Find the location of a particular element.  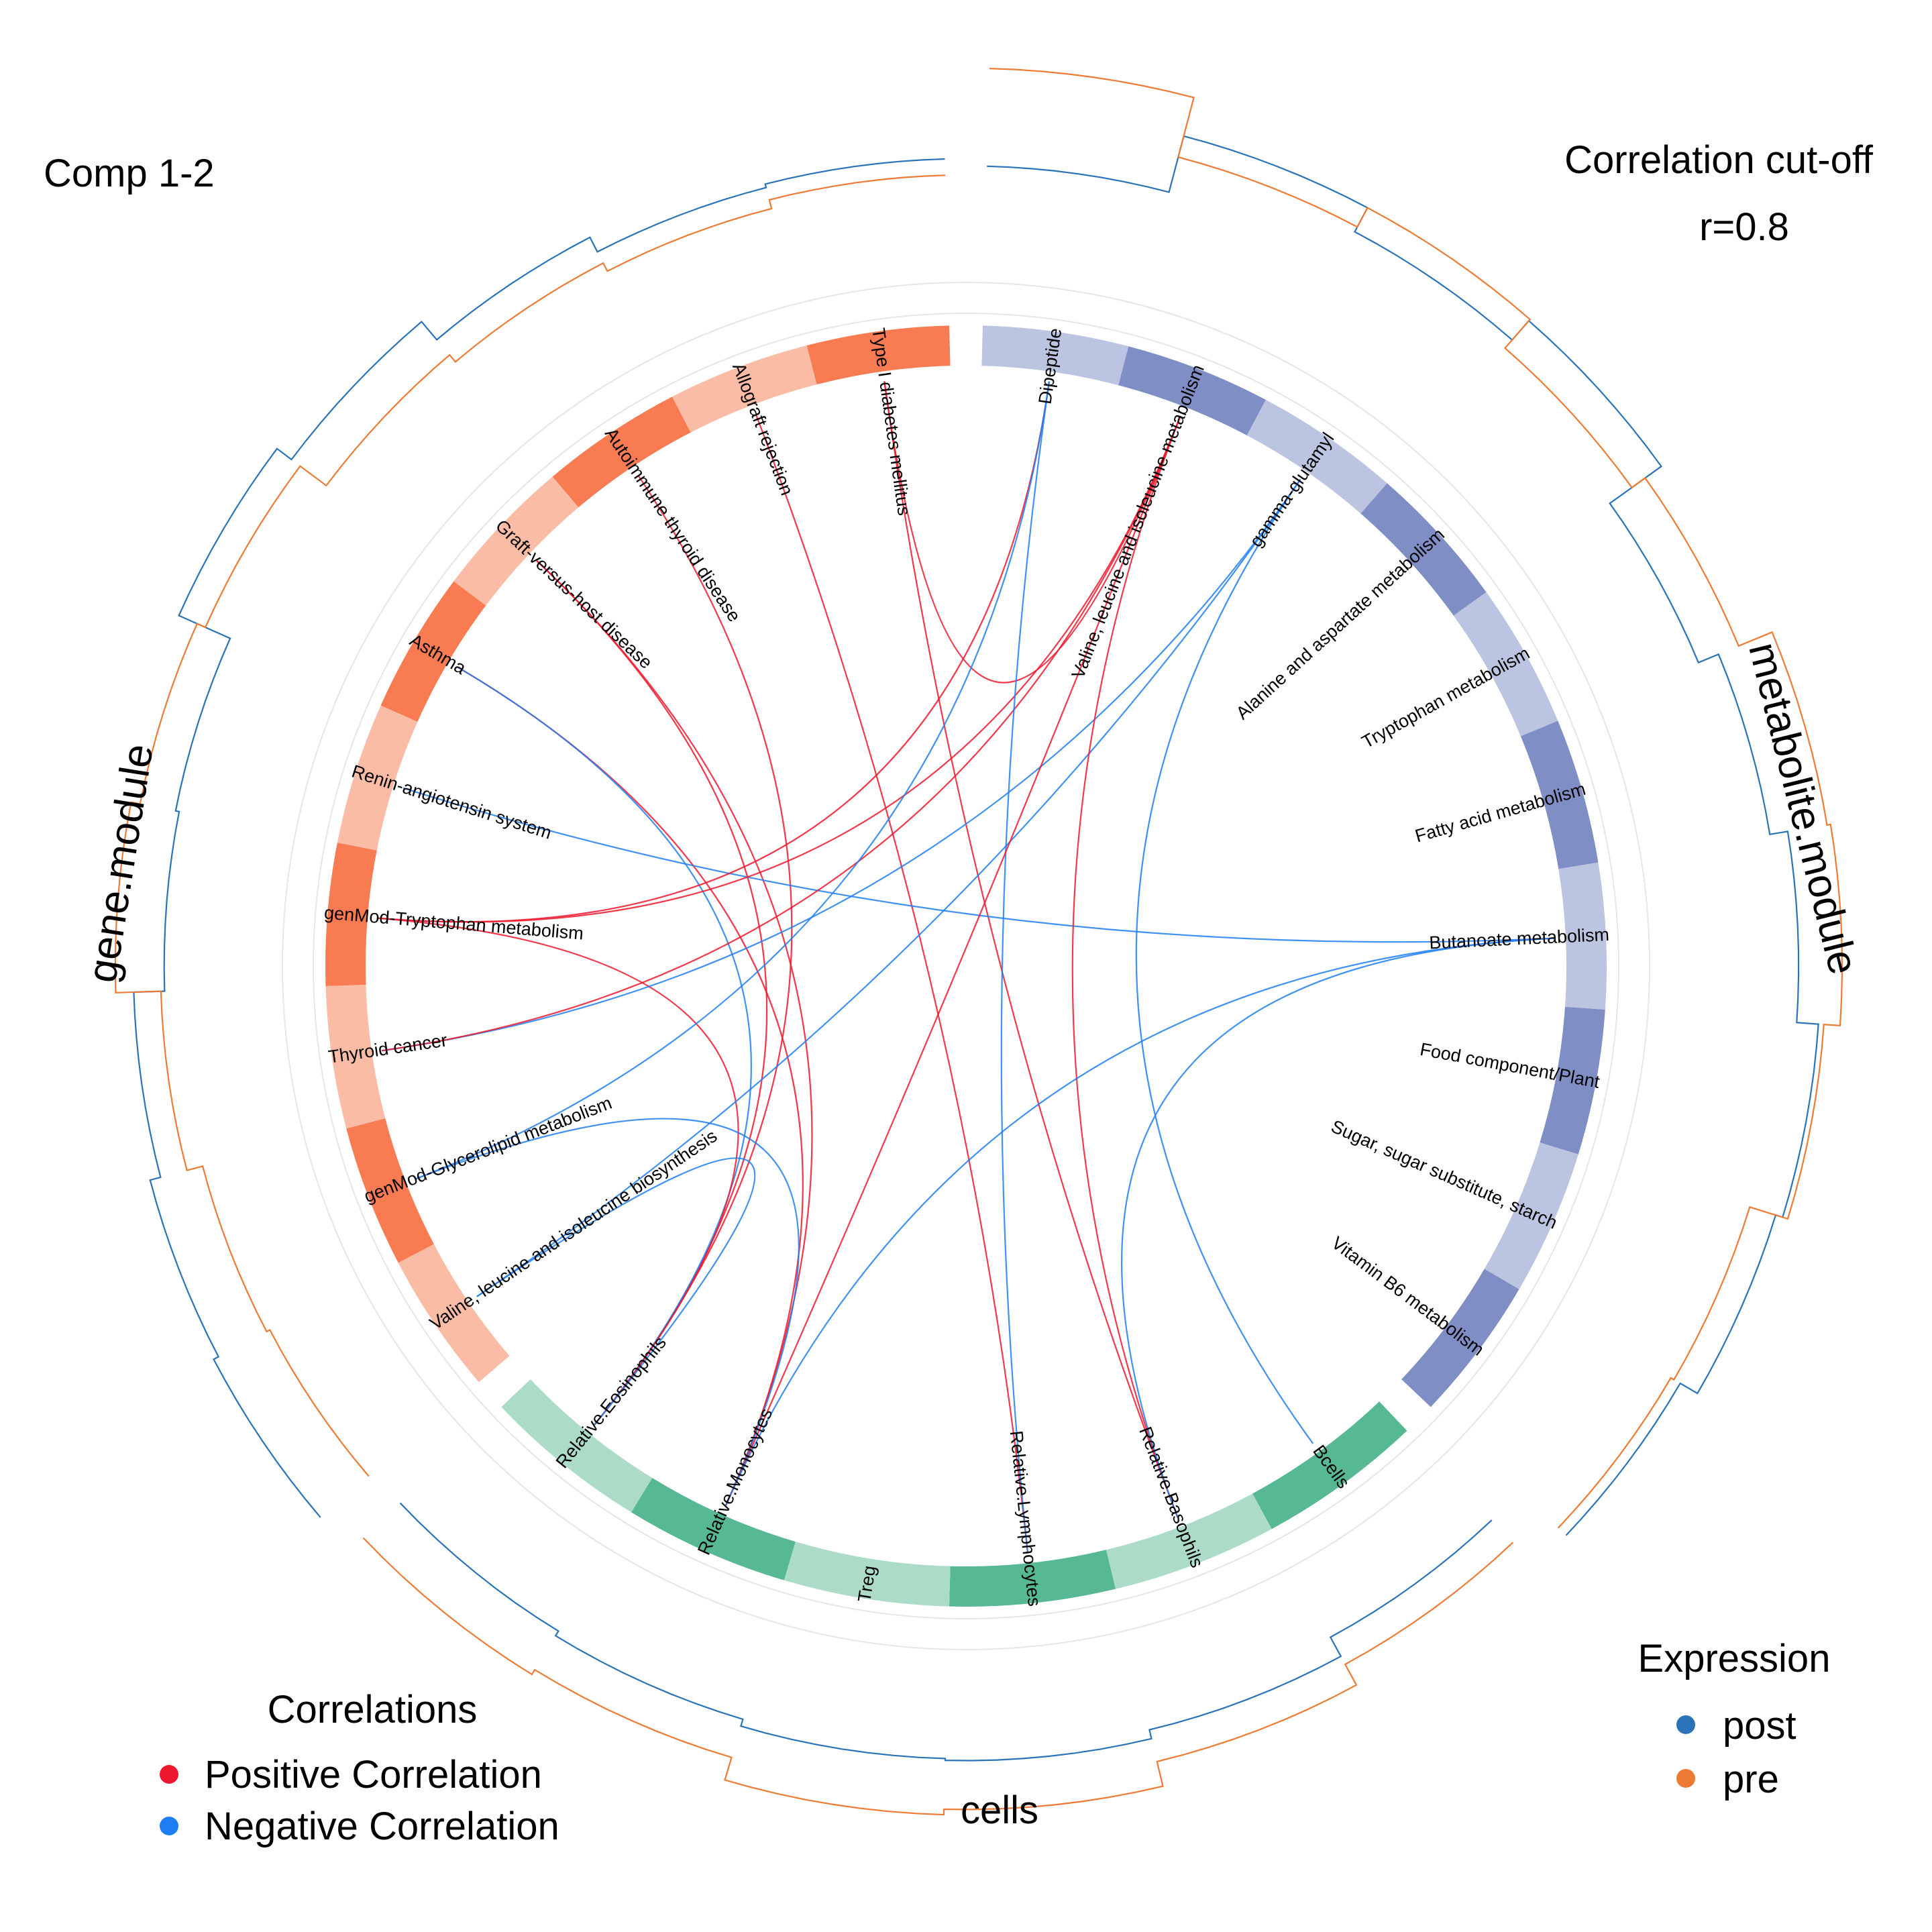

block-title-genes: gene.module is located at coordinates (120, 863).